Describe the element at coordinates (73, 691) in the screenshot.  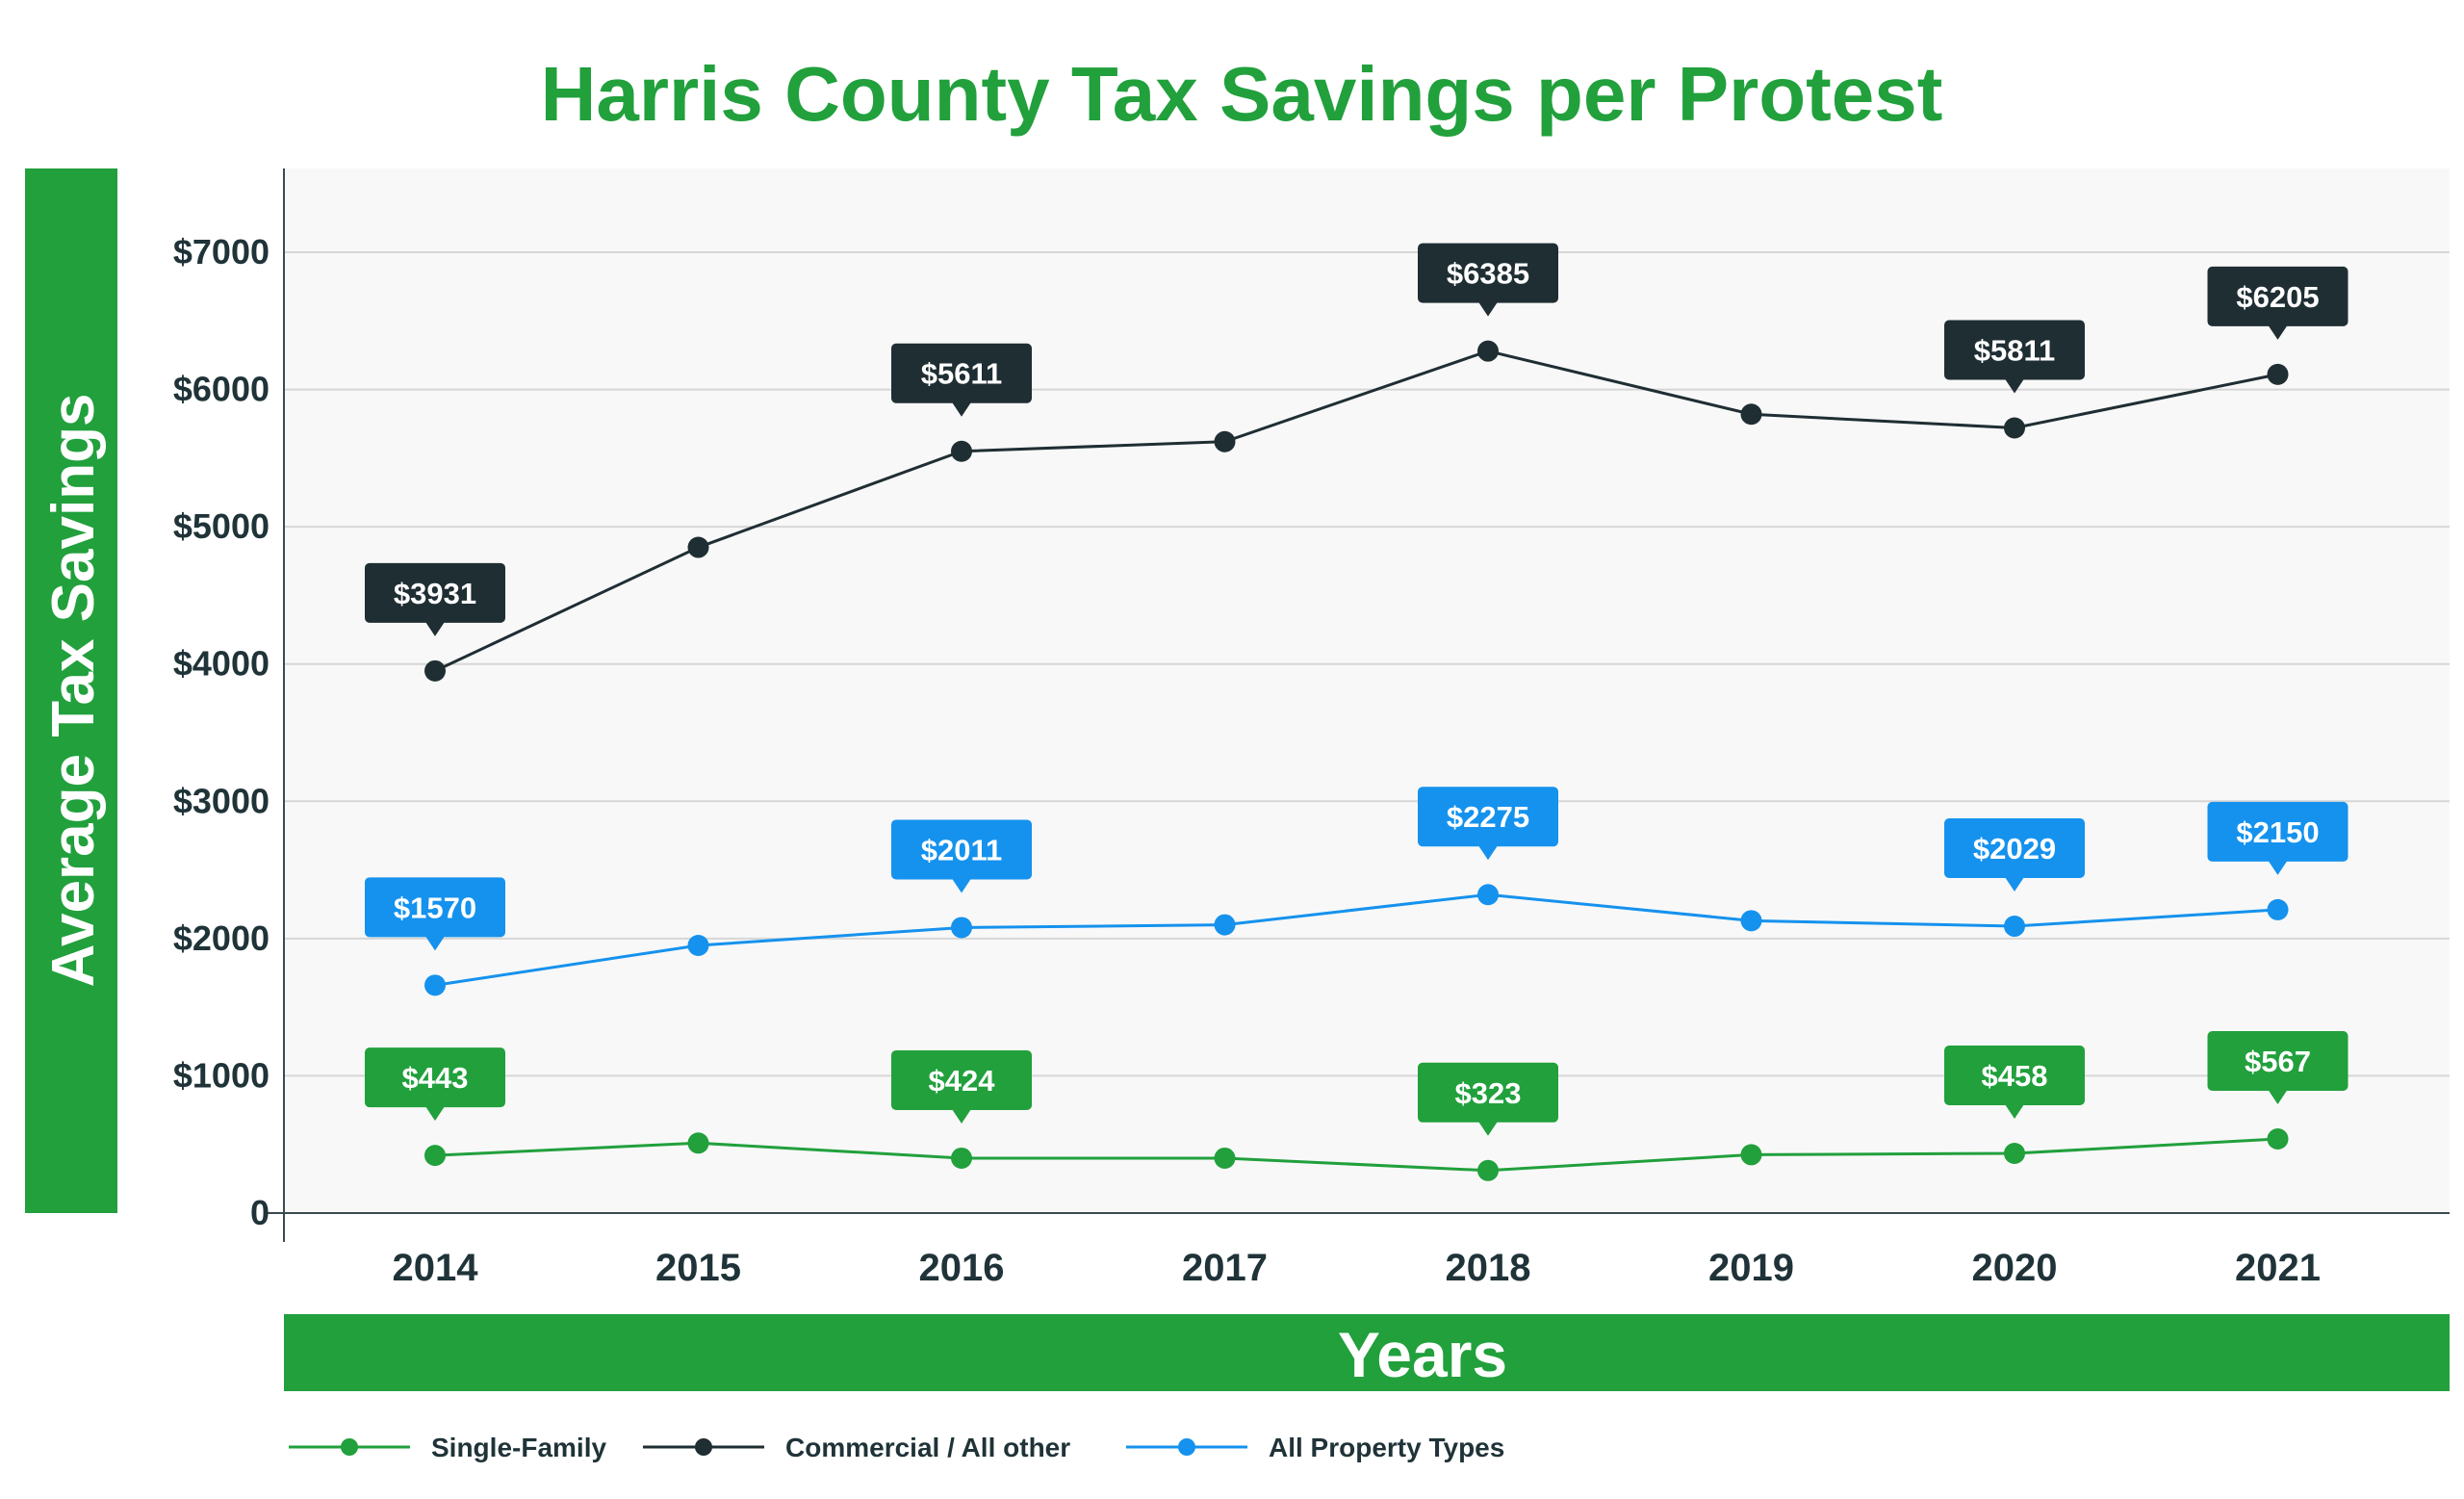
I see `y-axis-label: Average Tax Savings` at that location.